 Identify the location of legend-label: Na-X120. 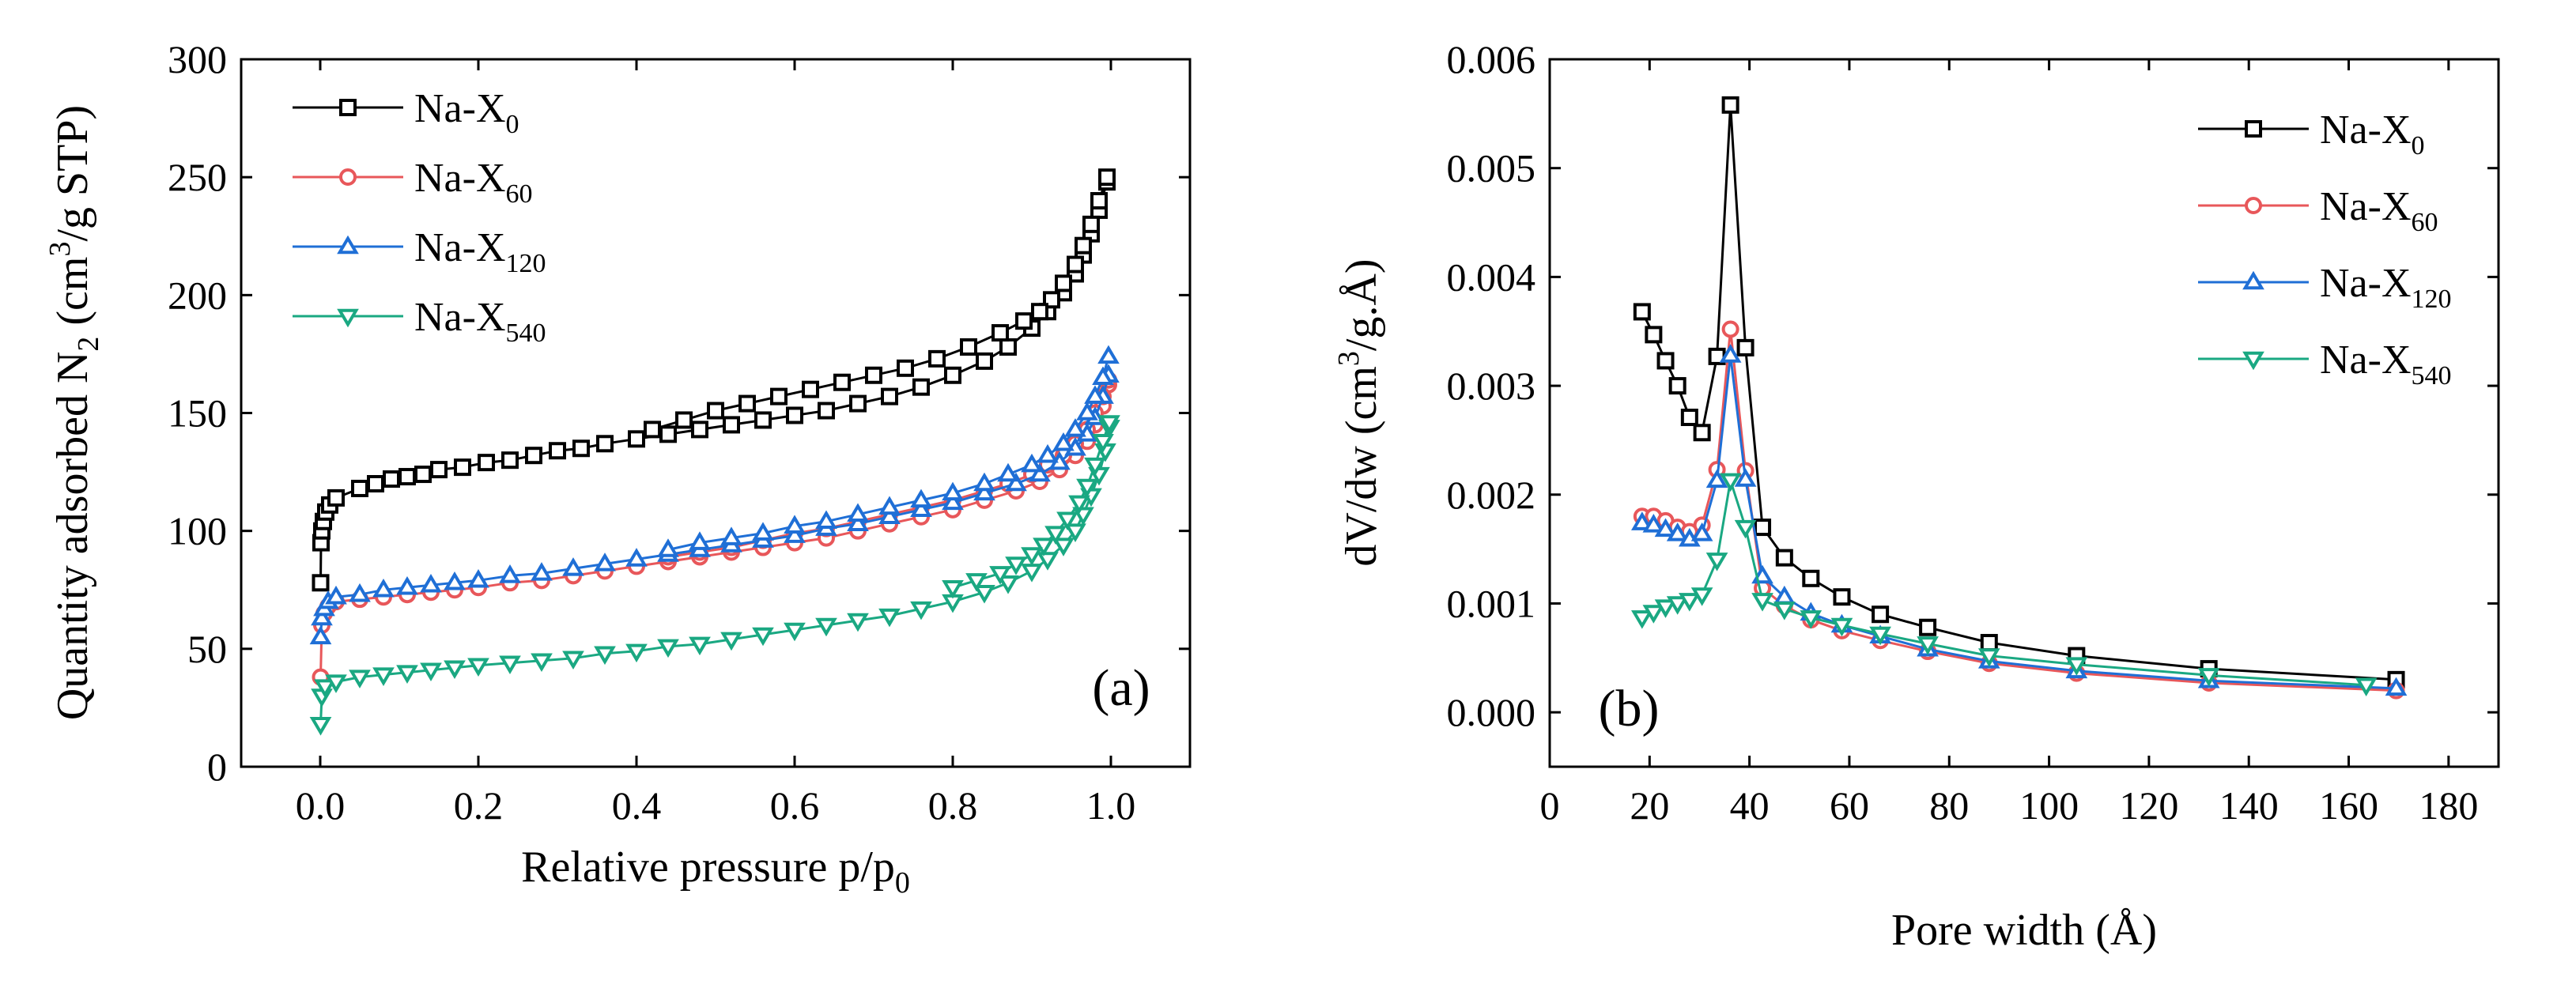
(2386, 287).